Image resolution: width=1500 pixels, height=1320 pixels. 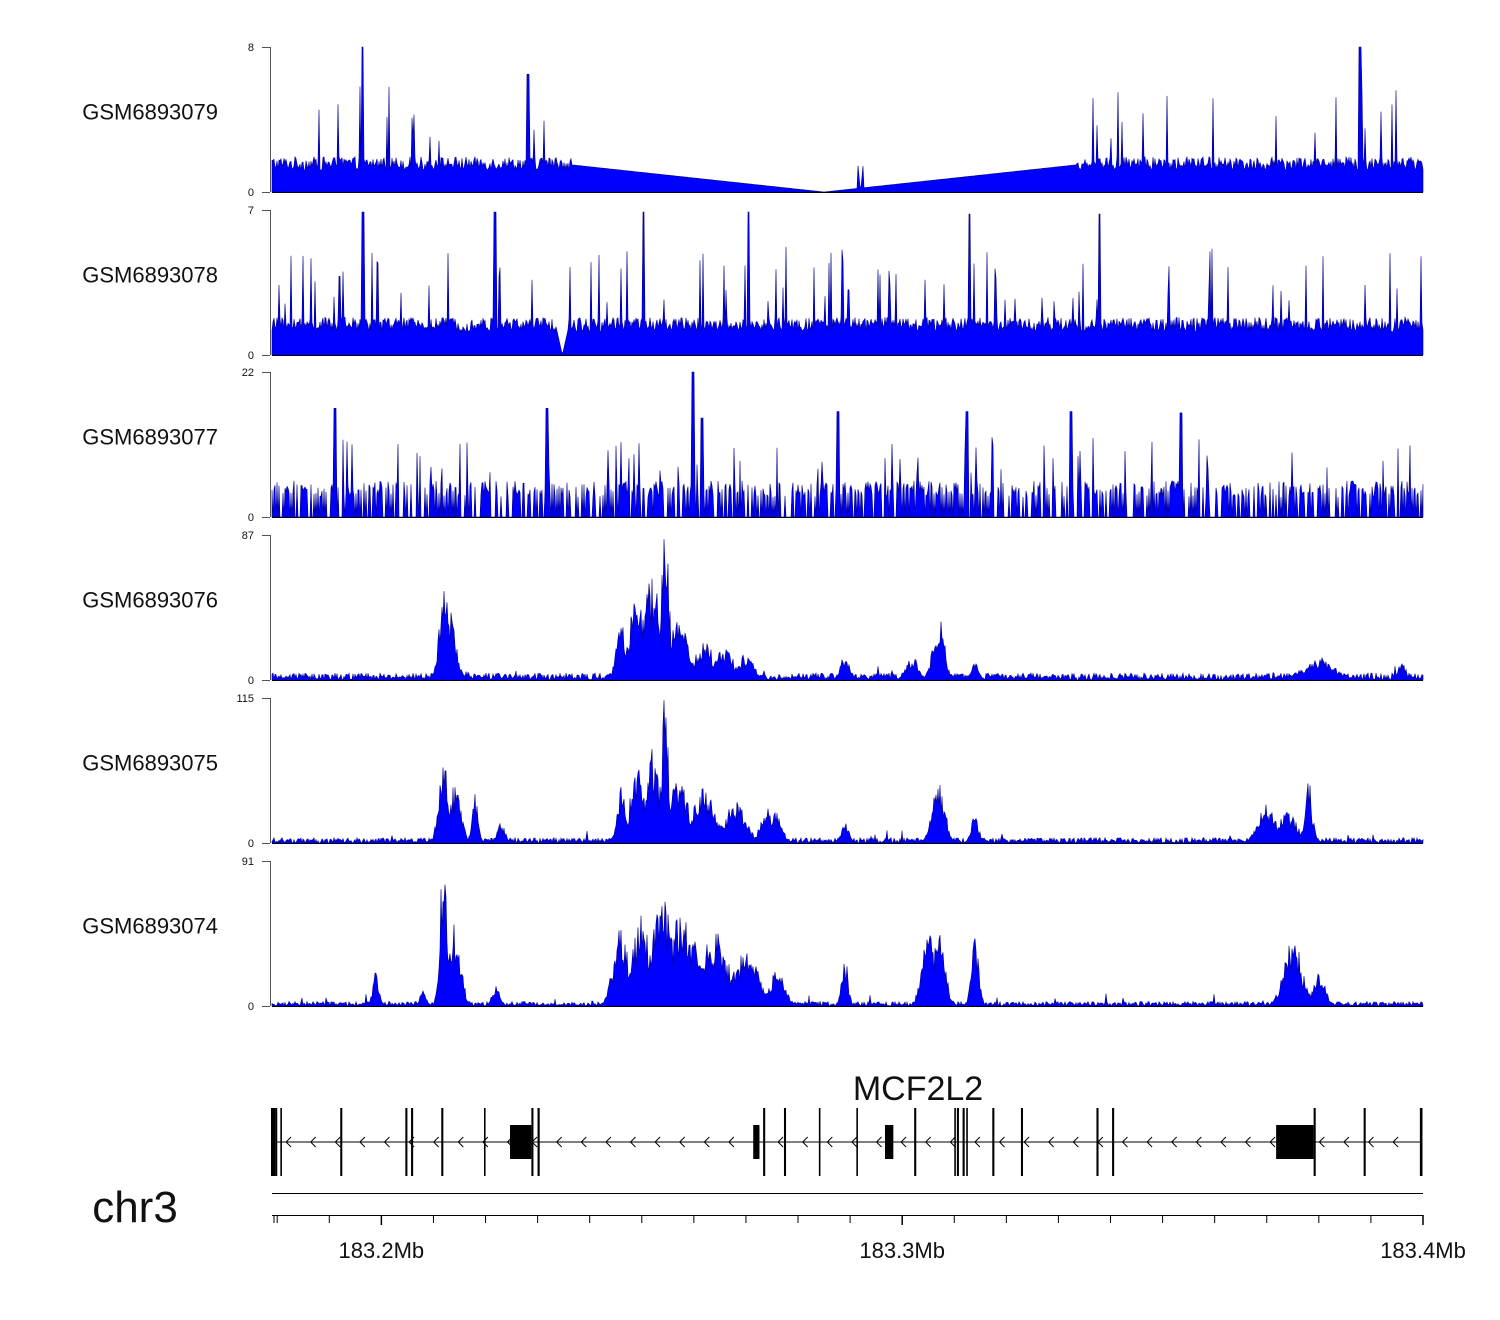 I want to click on axis-tick-label: 183.3Mb, so click(x=902, y=1250).